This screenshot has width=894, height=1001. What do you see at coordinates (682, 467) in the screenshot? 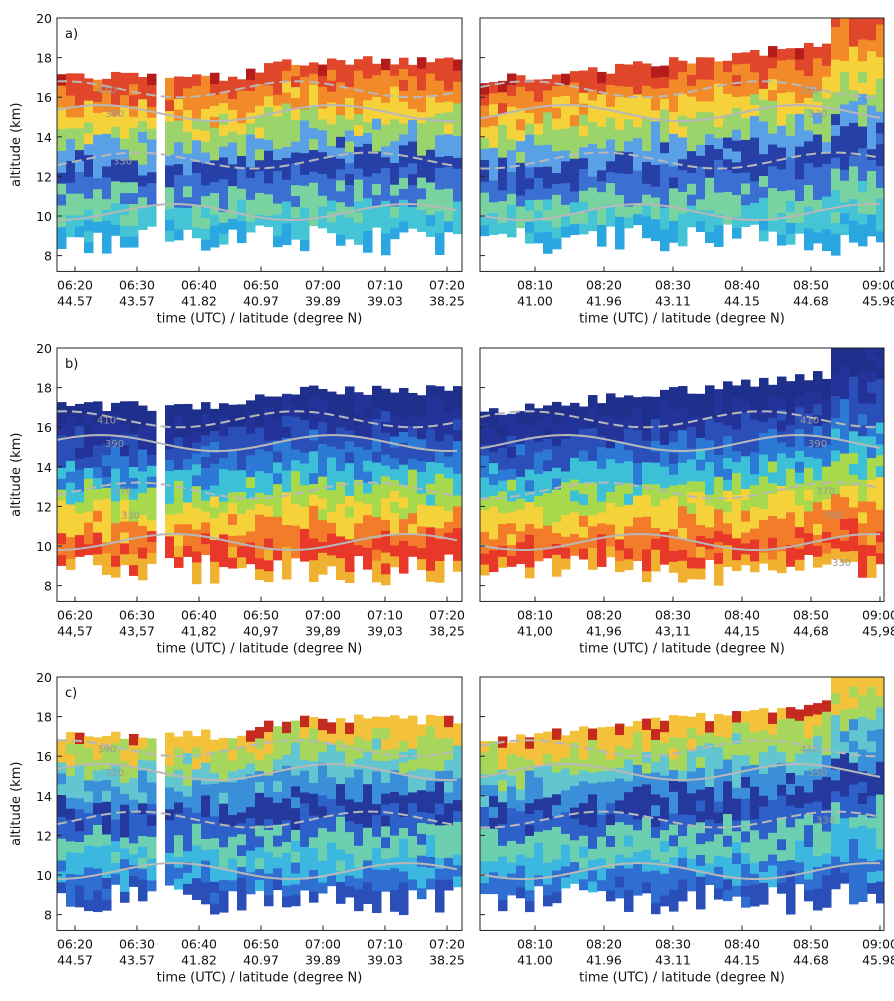
I see `heatmap` at bounding box center [682, 467].